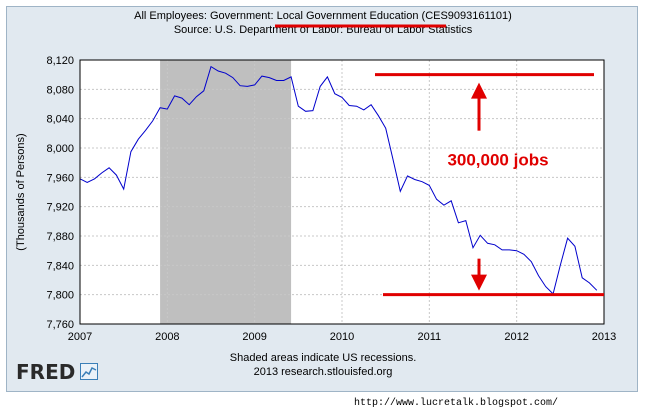 The width and height of the screenshot is (646, 418). Describe the element at coordinates (60, 208) in the screenshot. I see `y-tick-label: 7,920` at that location.